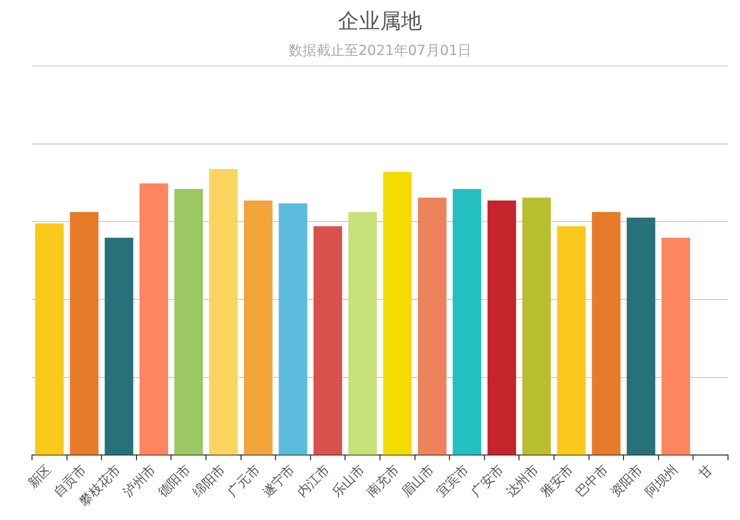  What do you see at coordinates (380, 51) in the screenshot?
I see `chart-subtitle: 数据截止至2021年07月01日` at bounding box center [380, 51].